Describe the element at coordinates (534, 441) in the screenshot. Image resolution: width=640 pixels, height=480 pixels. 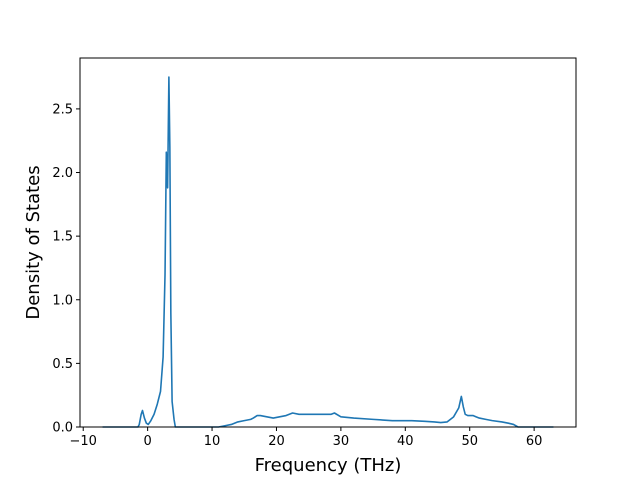
I see `x-tick-label: 60` at that location.